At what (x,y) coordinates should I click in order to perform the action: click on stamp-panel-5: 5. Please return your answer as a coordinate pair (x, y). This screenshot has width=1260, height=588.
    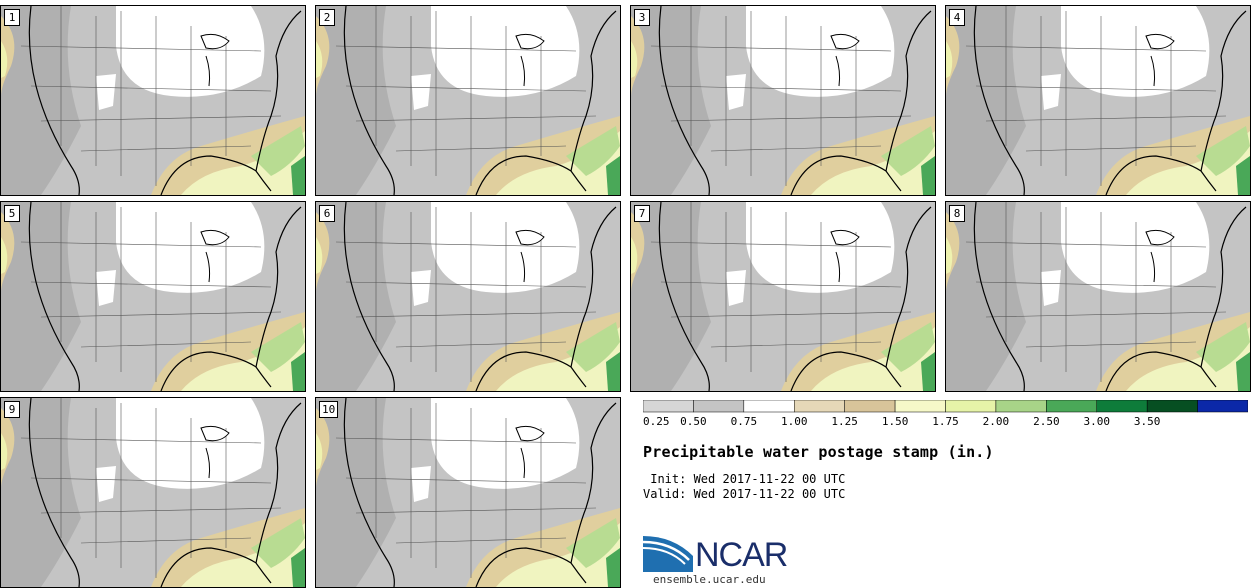
    Looking at the image, I should click on (153, 296).